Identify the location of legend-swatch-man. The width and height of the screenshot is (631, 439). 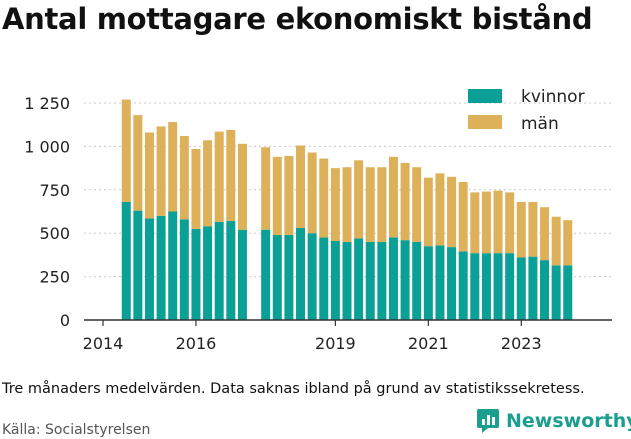
(485, 122).